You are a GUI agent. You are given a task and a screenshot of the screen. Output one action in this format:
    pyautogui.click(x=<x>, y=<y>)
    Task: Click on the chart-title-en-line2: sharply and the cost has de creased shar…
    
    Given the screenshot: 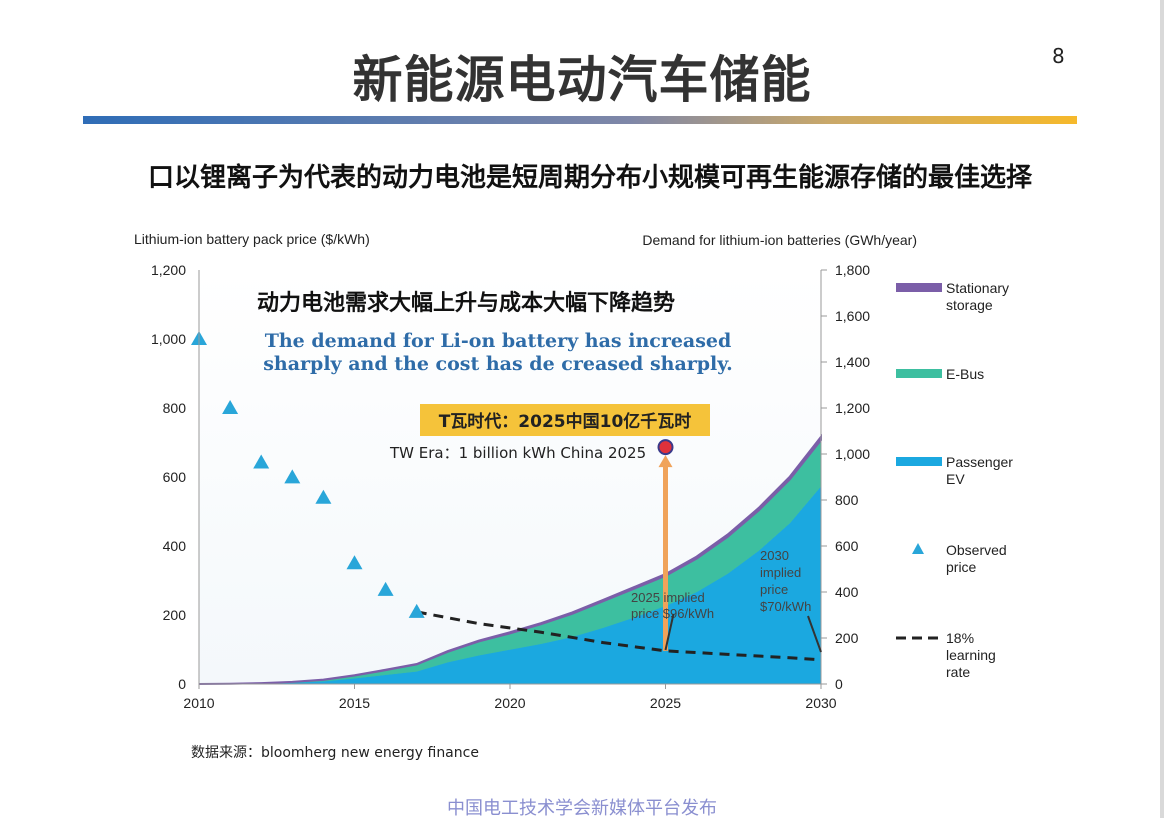 What is the action you would take?
    pyautogui.click(x=498, y=364)
    